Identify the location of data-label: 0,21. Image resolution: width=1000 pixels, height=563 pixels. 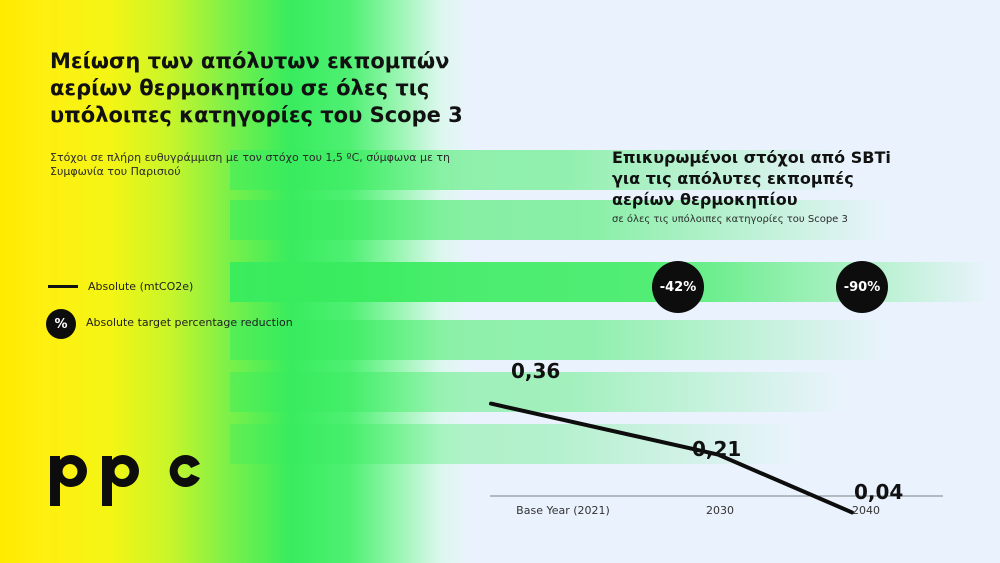
(717, 448).